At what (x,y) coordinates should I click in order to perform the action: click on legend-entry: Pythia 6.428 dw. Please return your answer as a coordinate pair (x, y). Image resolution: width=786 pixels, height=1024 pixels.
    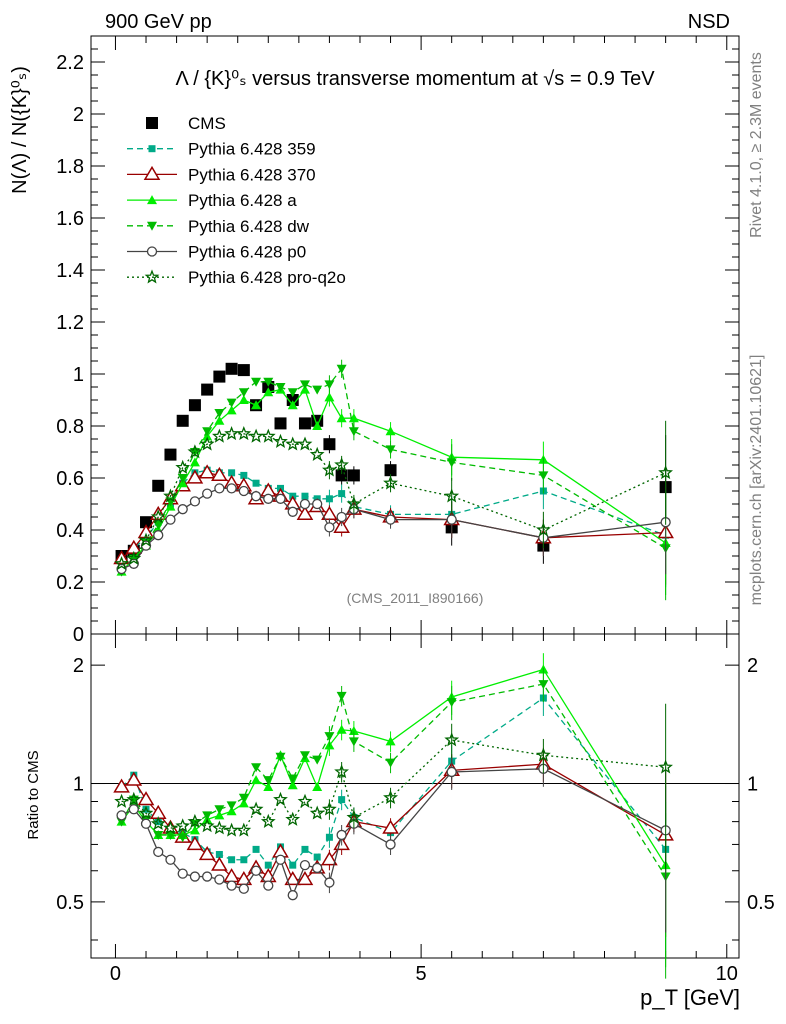
    Looking at the image, I should click on (218, 226).